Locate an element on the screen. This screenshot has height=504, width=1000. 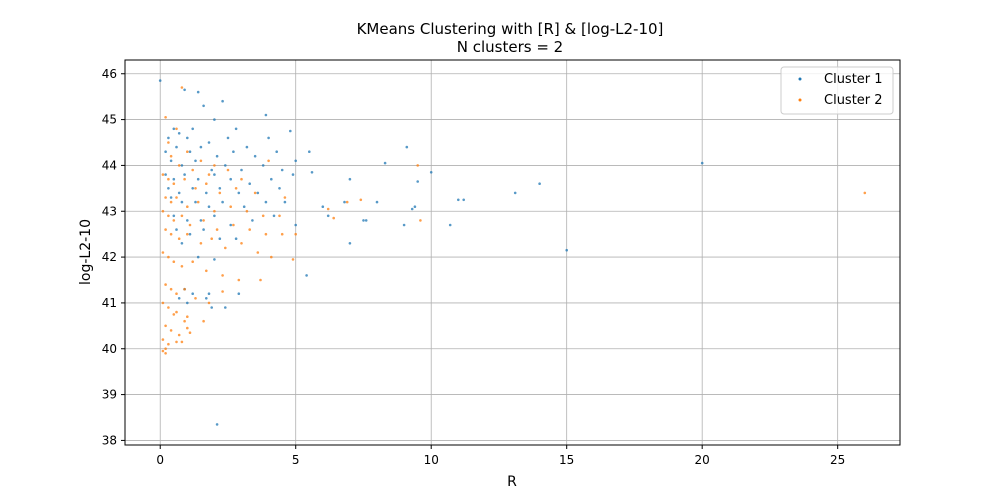
x-tick-label: 5 is located at coordinates (296, 460).